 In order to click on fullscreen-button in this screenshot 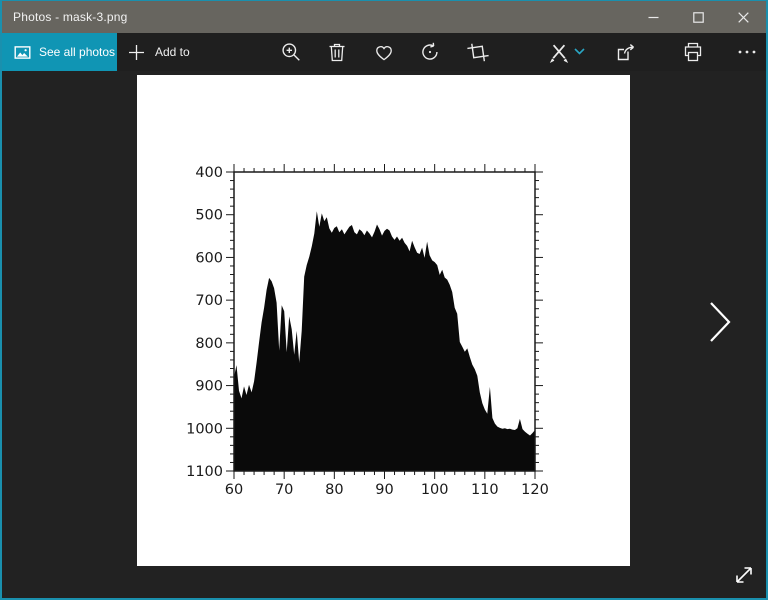, I will do `click(744, 575)`.